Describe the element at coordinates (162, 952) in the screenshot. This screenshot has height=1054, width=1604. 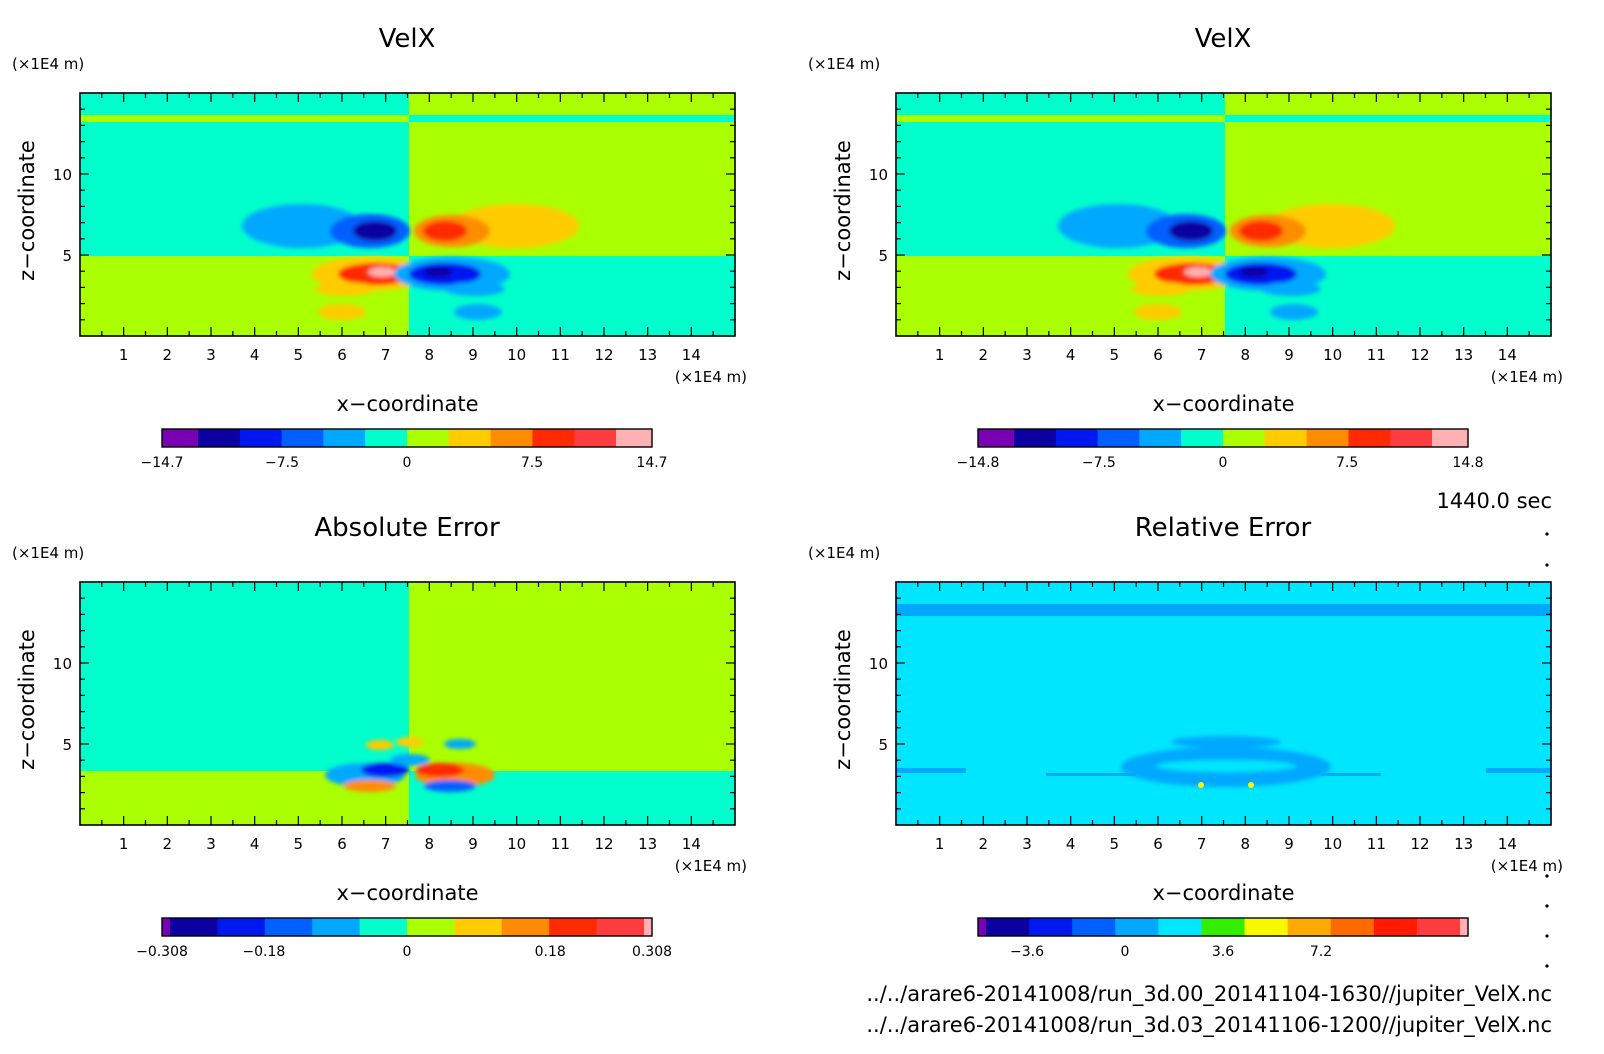
I see `colorbar-tick-label: −0.308` at that location.